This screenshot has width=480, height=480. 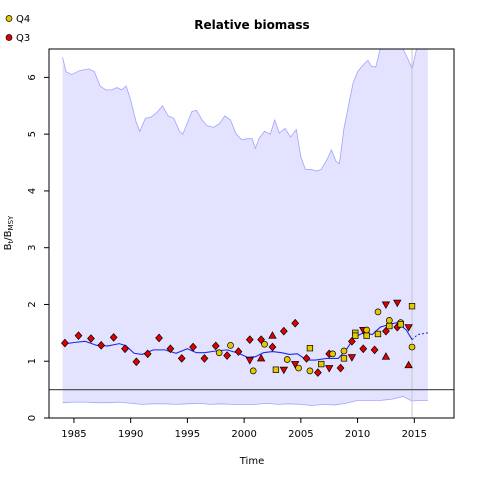 I want to click on y-axis-title-slash-b: /B, so click(x=8, y=235).